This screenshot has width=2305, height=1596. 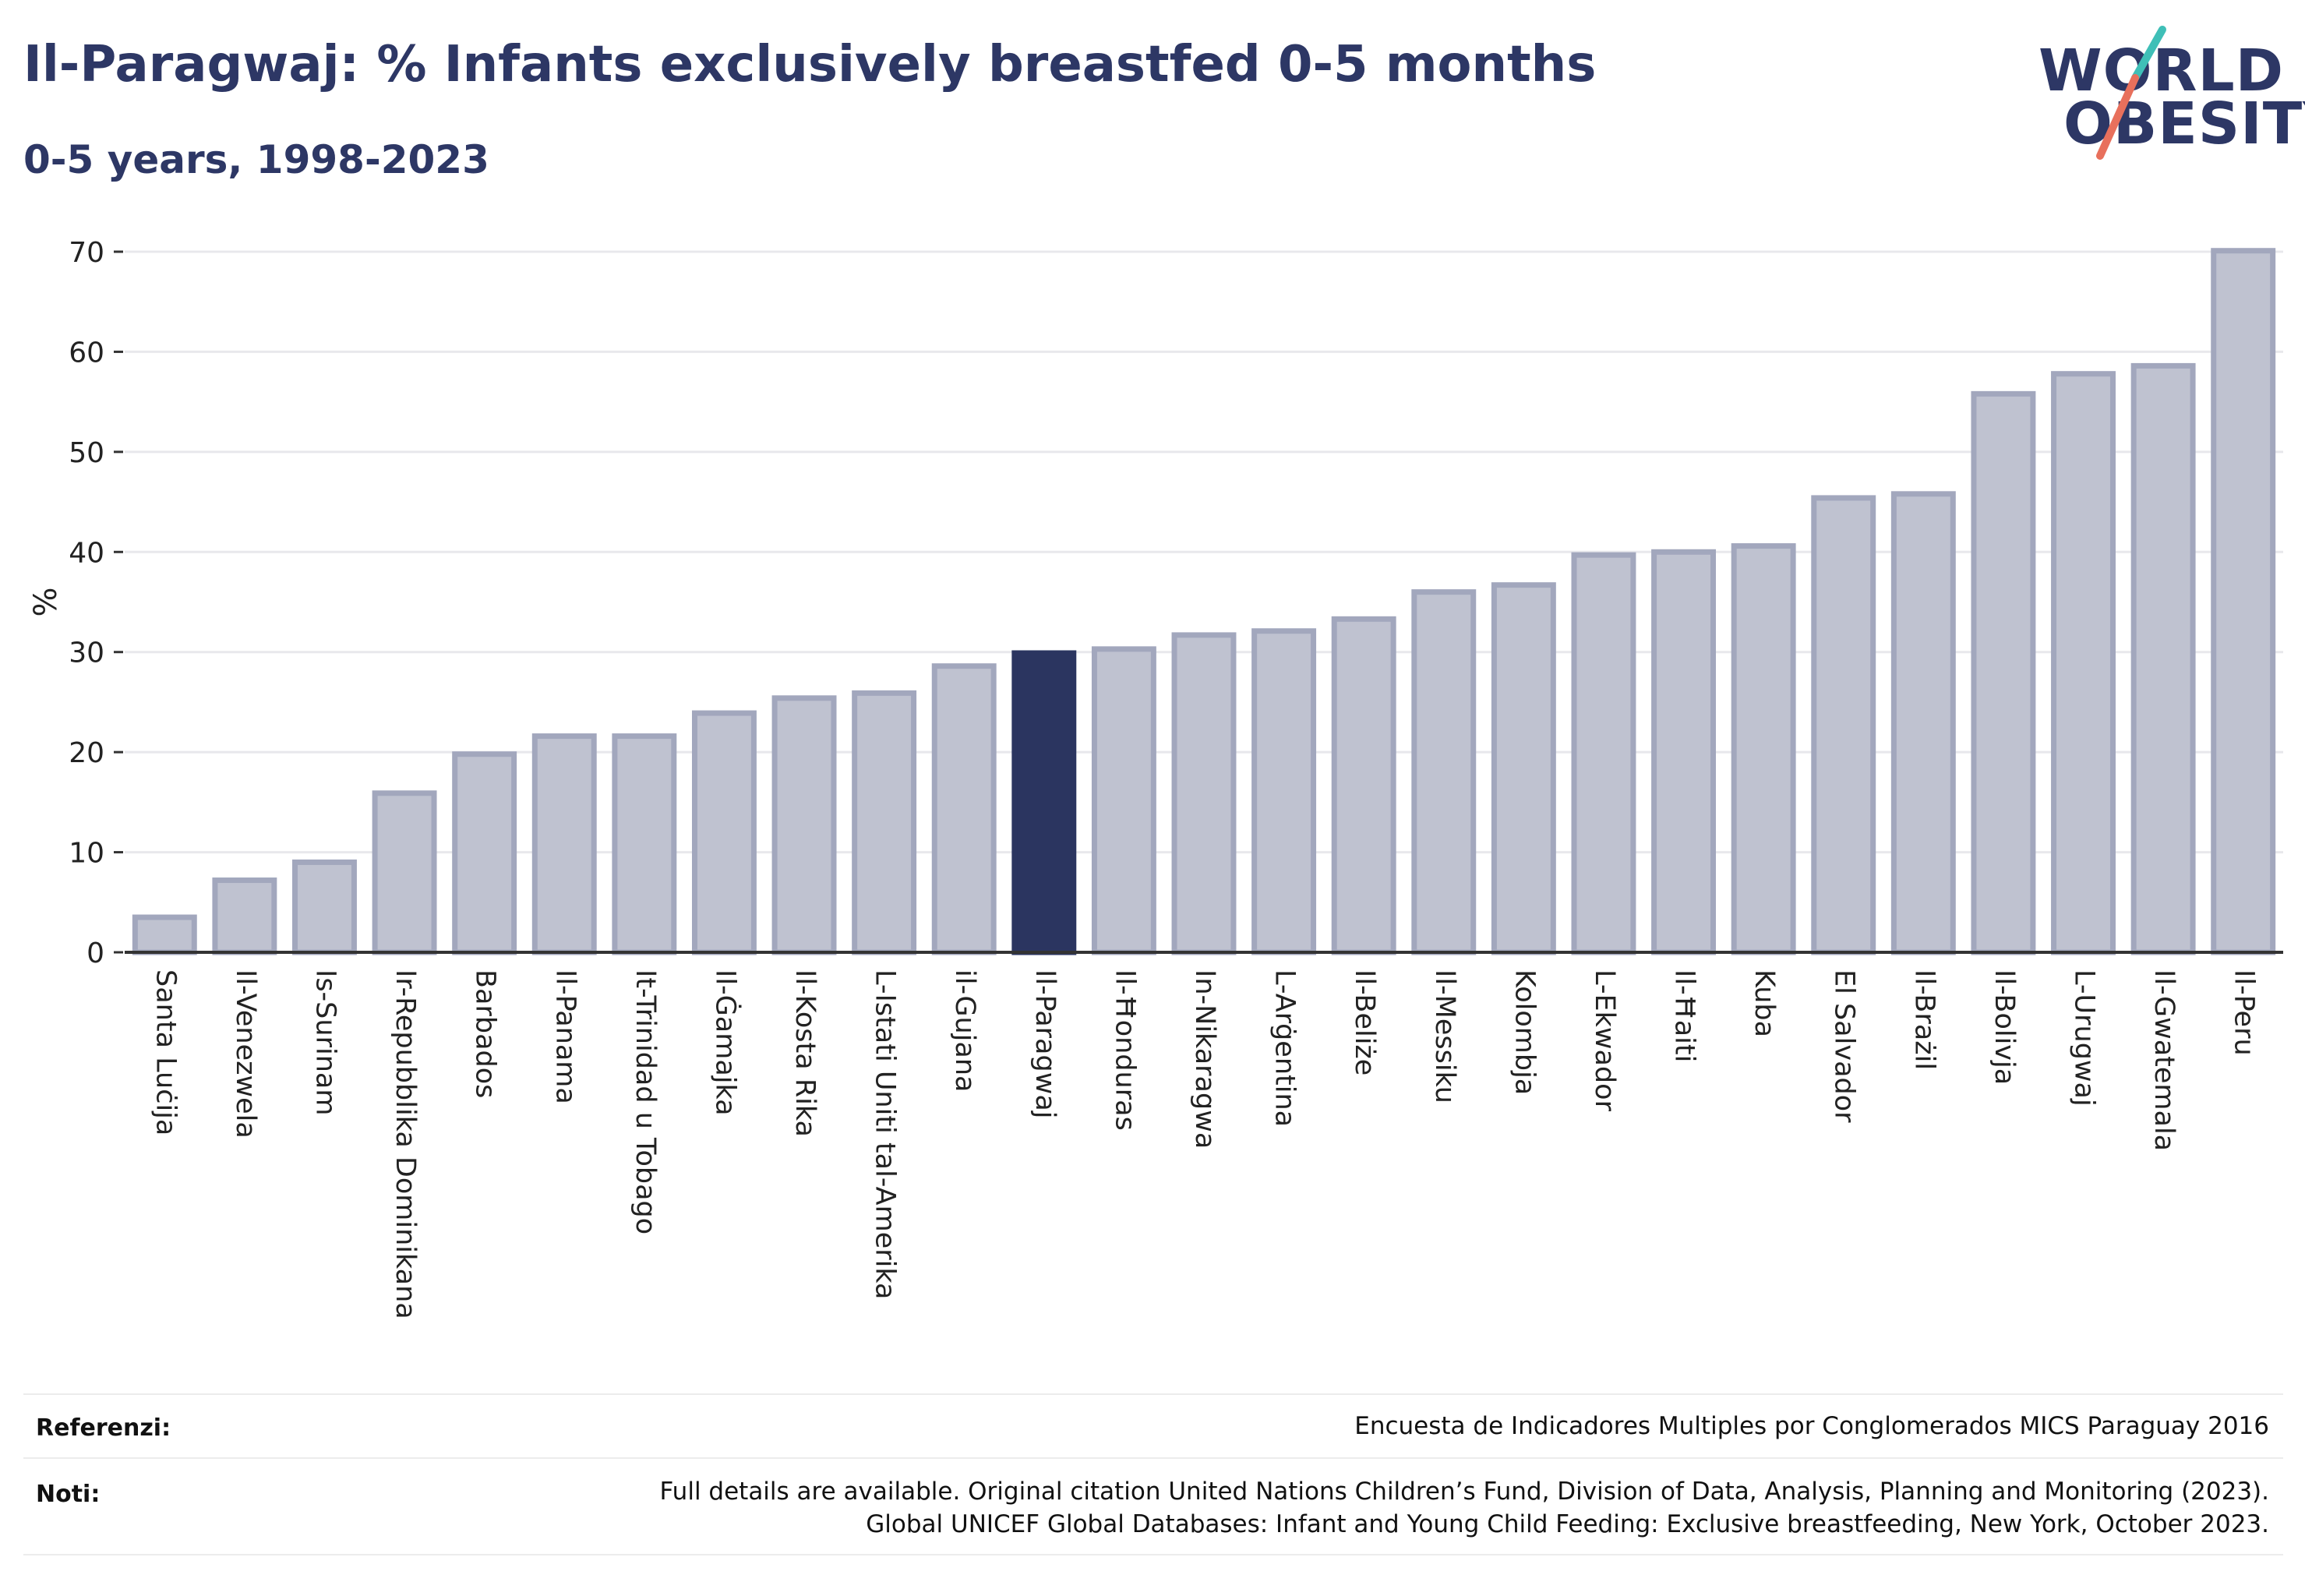 What do you see at coordinates (103, 1428) in the screenshot?
I see `references-label: Referenzi:` at bounding box center [103, 1428].